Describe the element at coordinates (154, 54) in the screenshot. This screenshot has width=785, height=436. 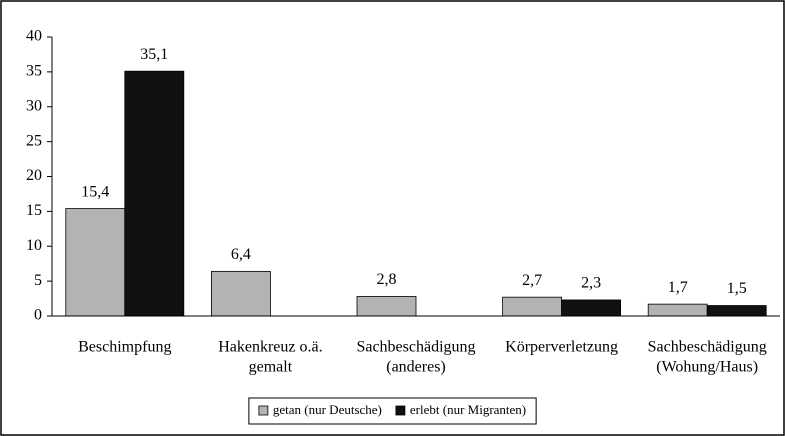
I see `data-label: 35,1` at that location.